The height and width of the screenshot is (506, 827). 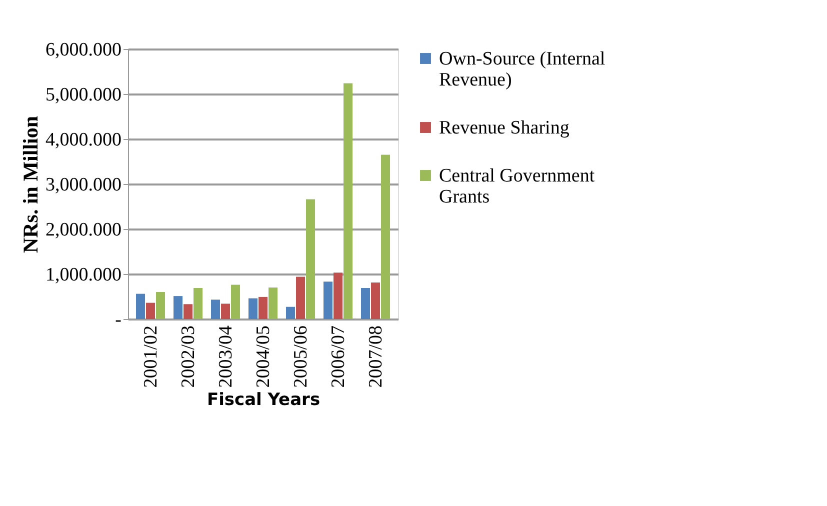 I want to click on x-tick-label: 2002/03, so click(x=188, y=357).